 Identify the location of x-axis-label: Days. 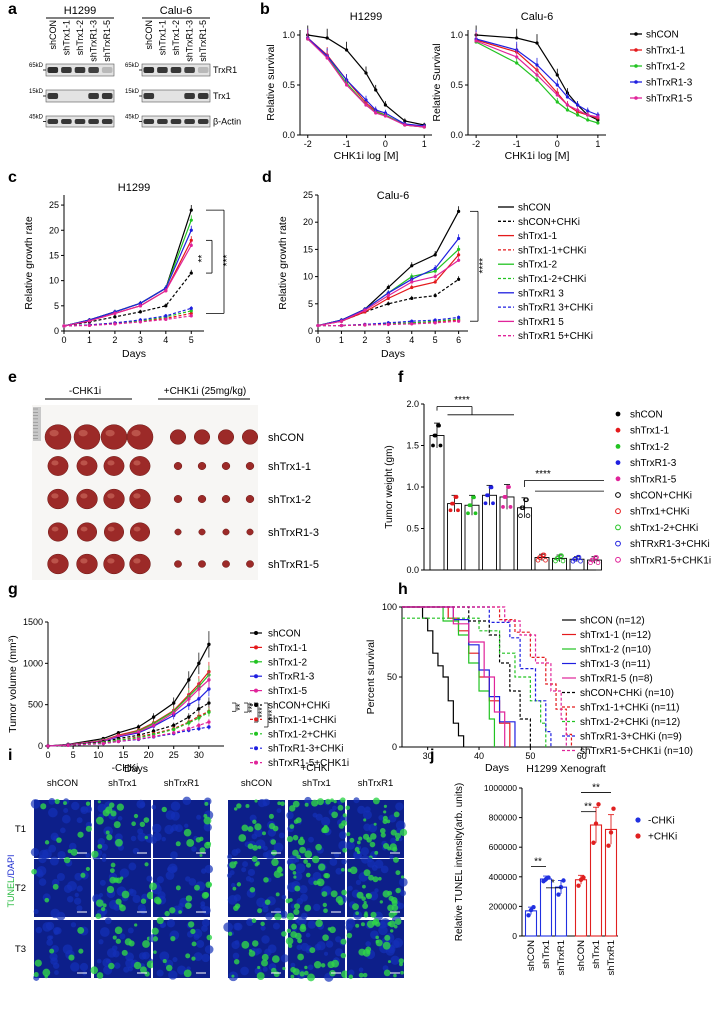
(497, 768).